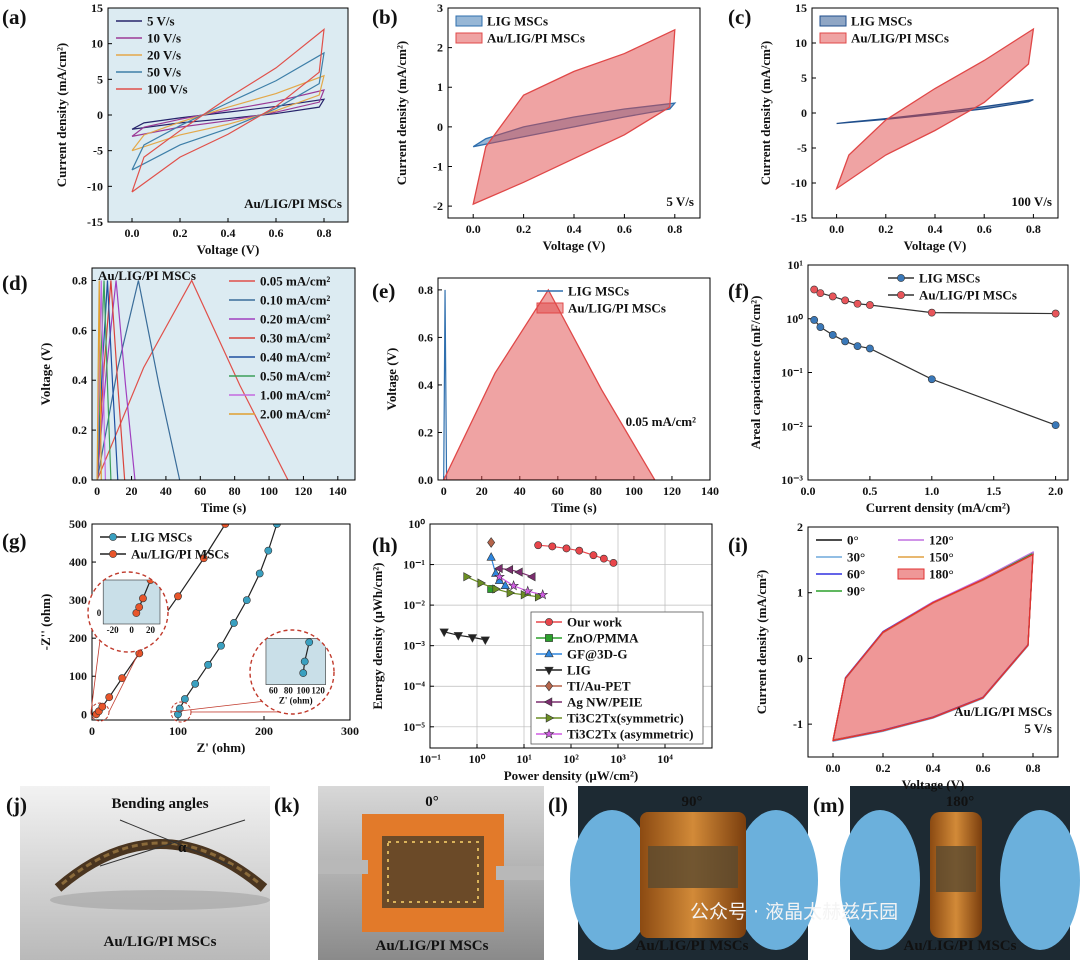 This screenshot has width=1080, height=962. Describe the element at coordinates (524, 759) in the screenshot. I see `x-tick-label: 10¹` at that location.